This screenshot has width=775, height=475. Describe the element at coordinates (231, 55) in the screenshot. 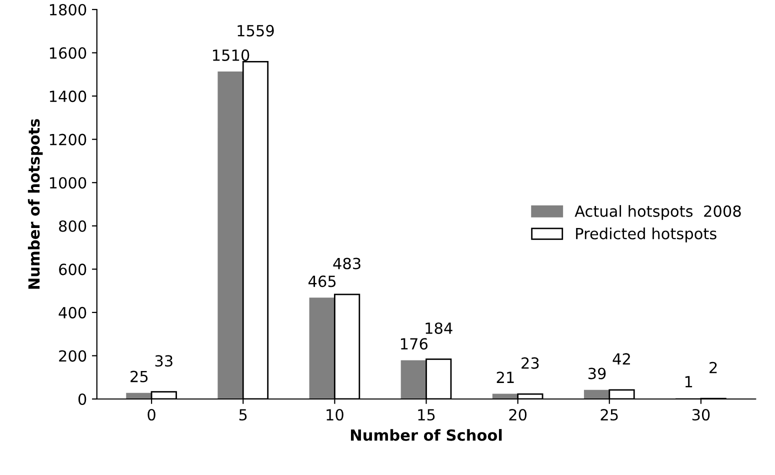

I see `data-label: 1510` at that location.